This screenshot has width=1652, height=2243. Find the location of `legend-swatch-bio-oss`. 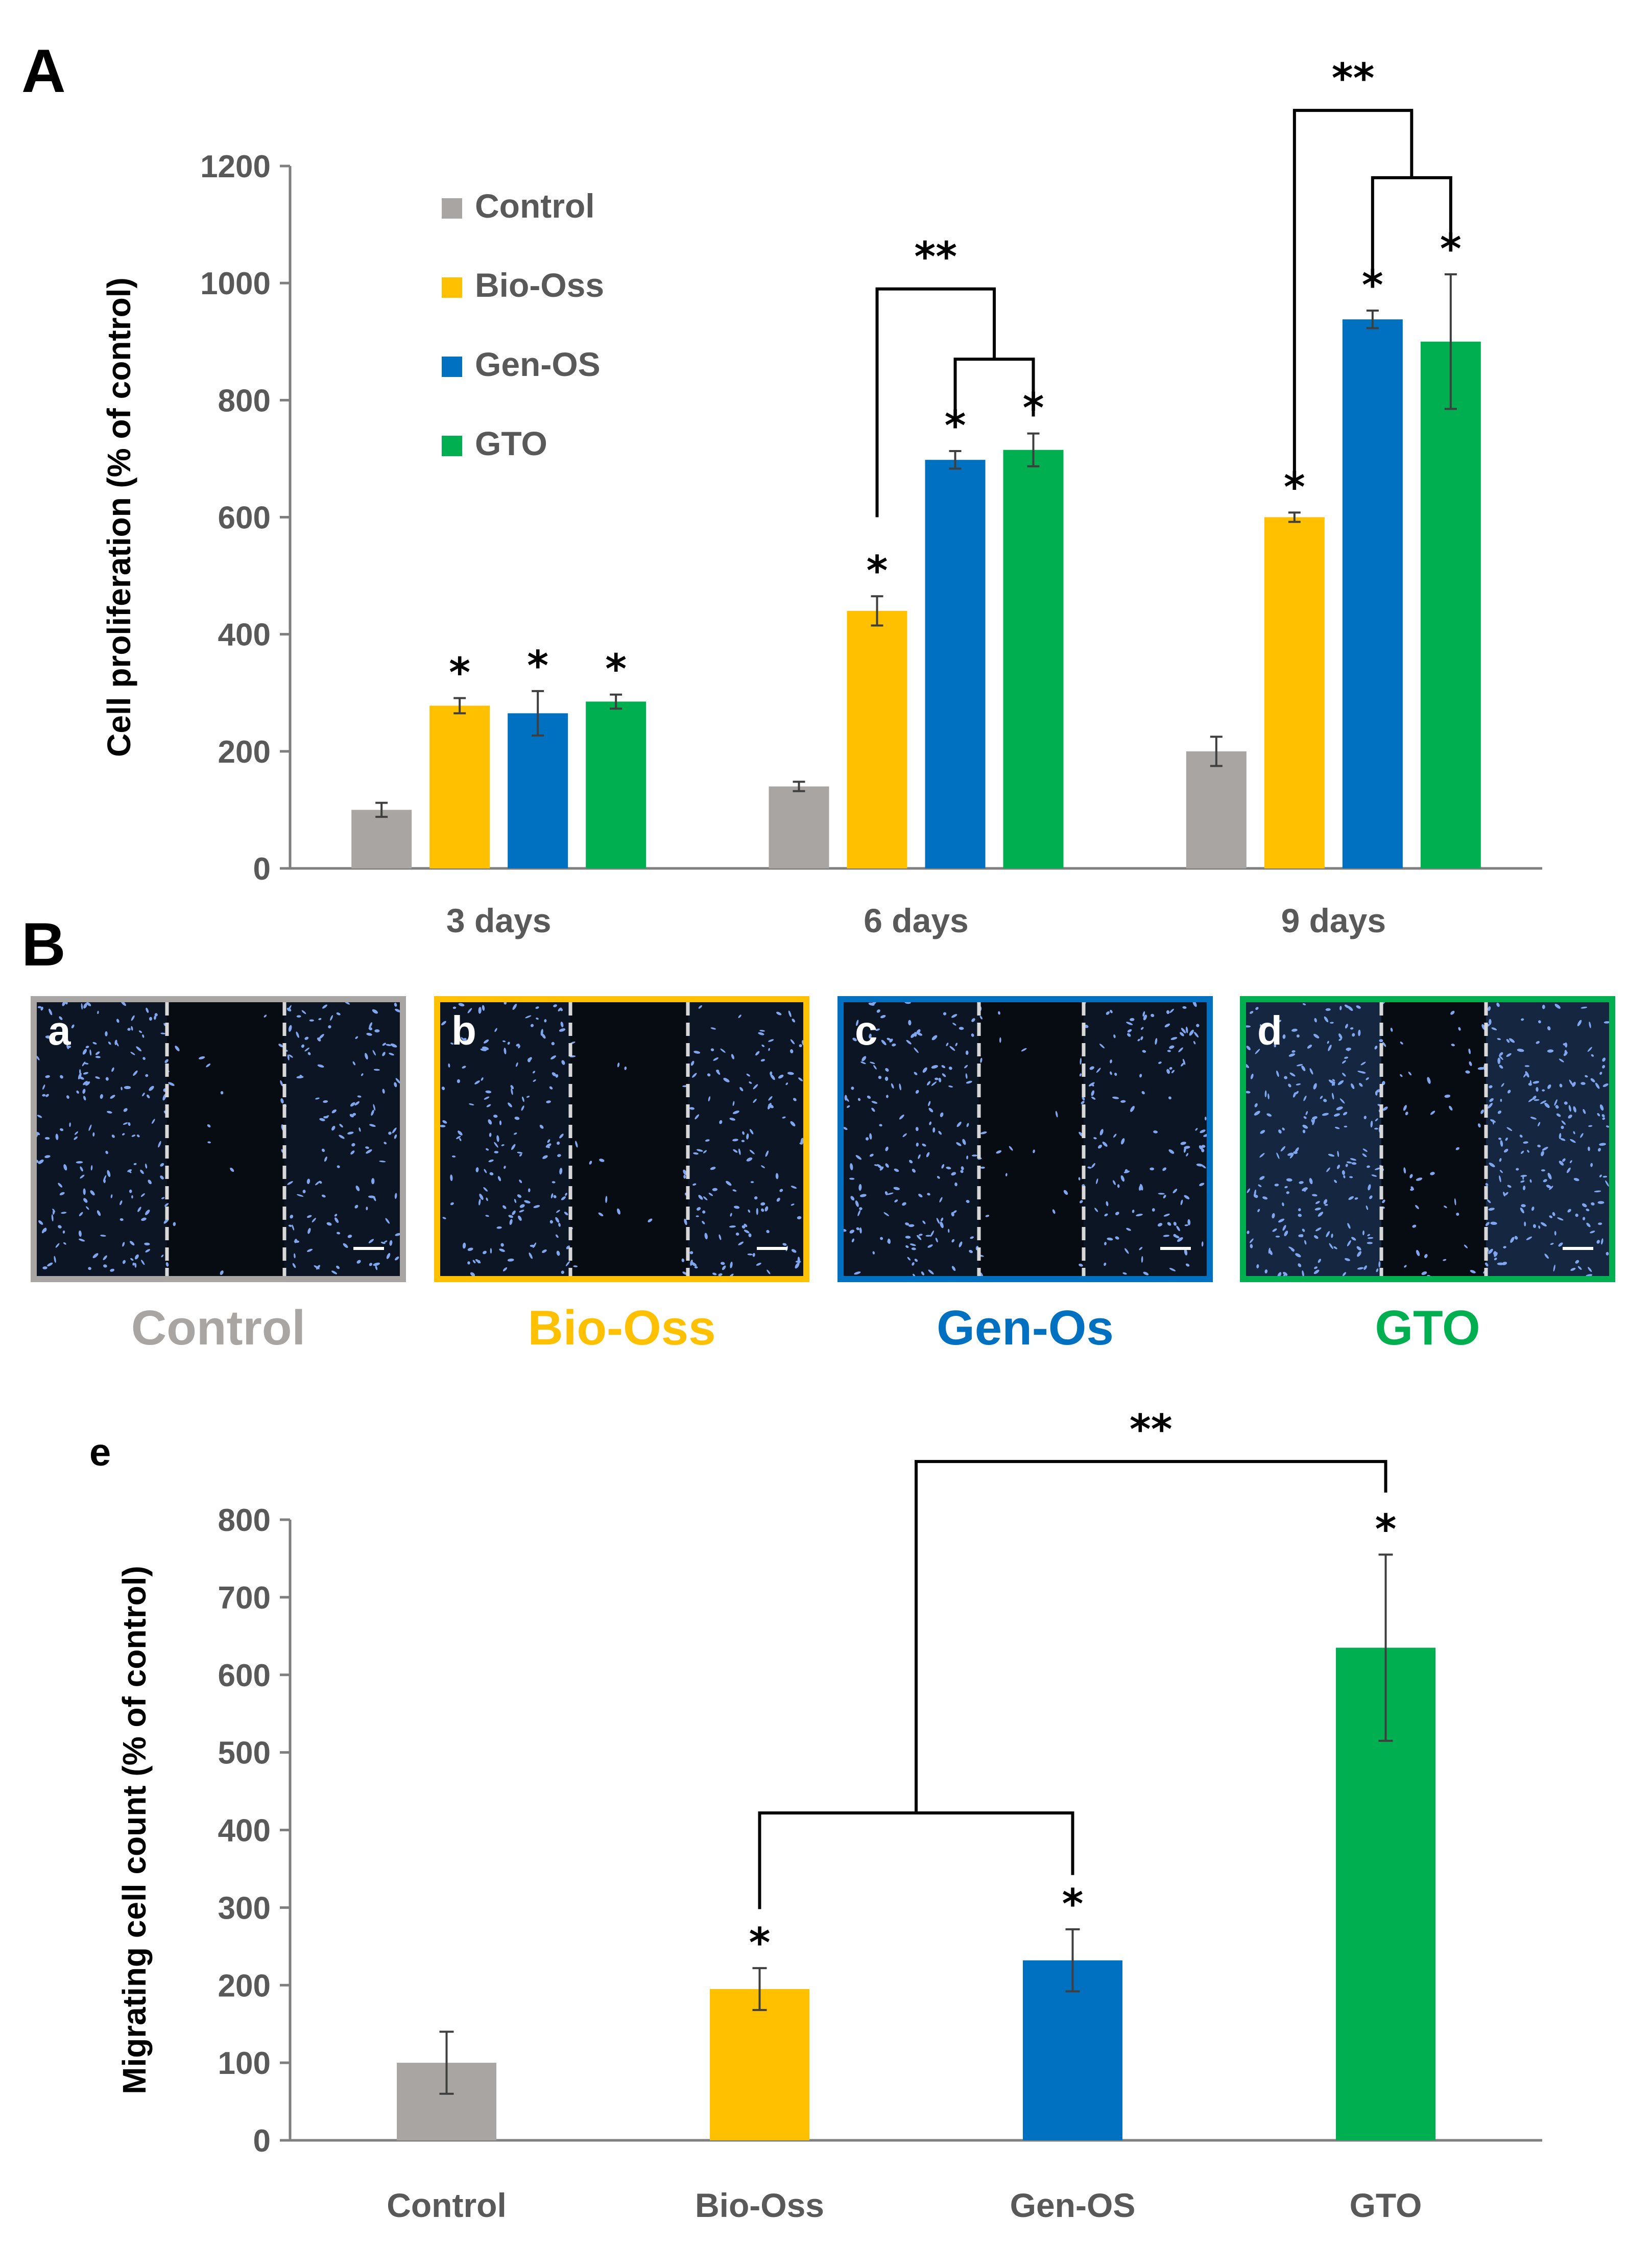

legend-swatch-bio-oss is located at coordinates (452, 287).